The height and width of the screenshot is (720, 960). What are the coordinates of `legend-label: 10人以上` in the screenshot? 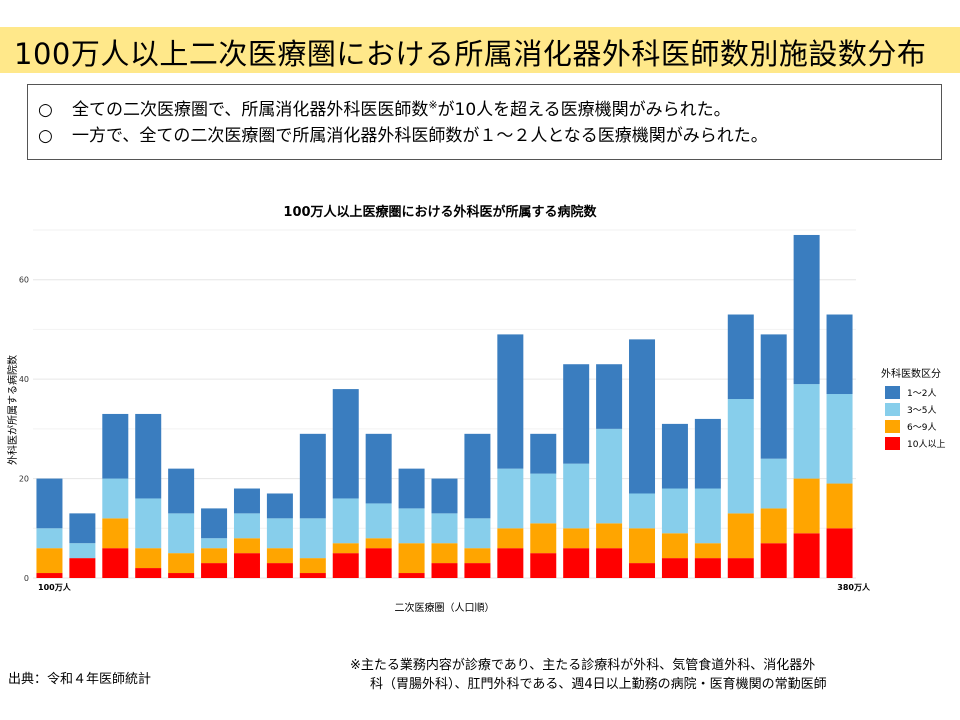 It's located at (926, 444).